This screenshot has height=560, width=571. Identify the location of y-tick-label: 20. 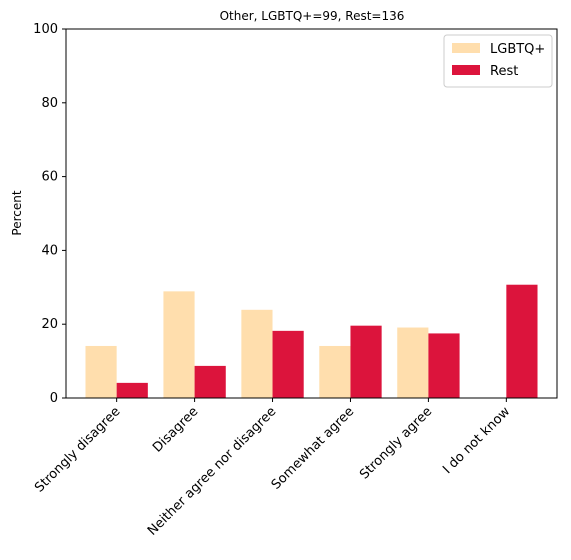
(49, 324).